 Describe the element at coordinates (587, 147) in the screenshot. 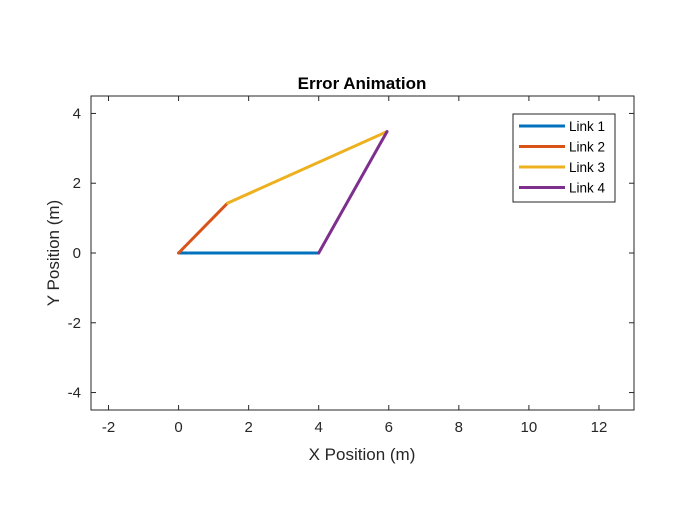

I see `legend-label-link-2: Link 2` at that location.